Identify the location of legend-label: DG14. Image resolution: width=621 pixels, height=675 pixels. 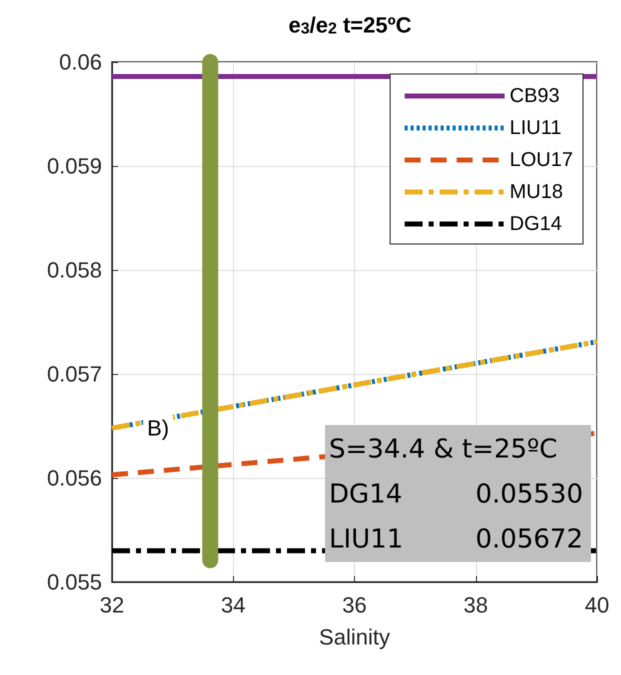
(536, 224).